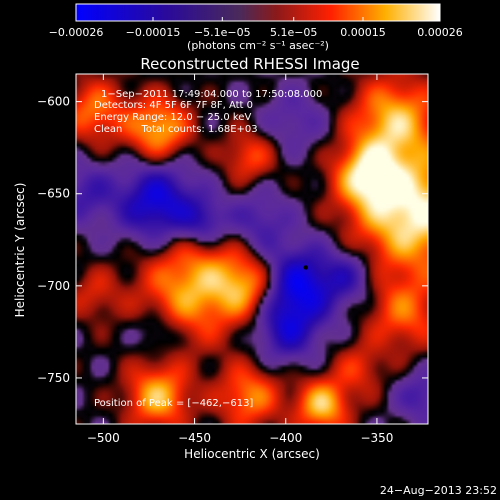 Image resolution: width=500 pixels, height=500 pixels. What do you see at coordinates (438, 490) in the screenshot?
I see `footer-timestamp: 24−Aug−2013 23:52` at bounding box center [438, 490].